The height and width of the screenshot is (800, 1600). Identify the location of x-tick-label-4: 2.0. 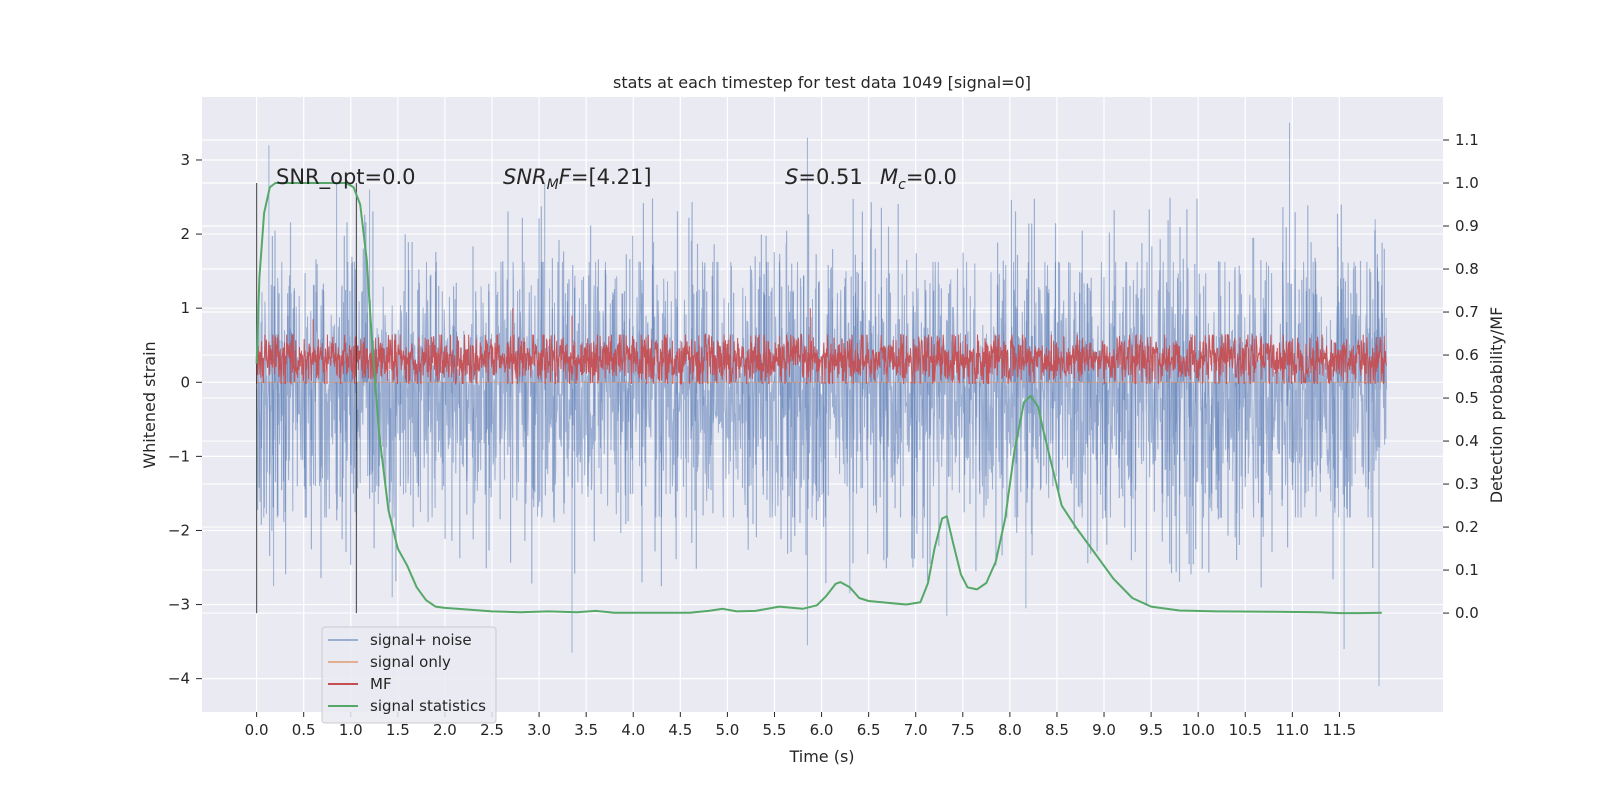
(445, 730).